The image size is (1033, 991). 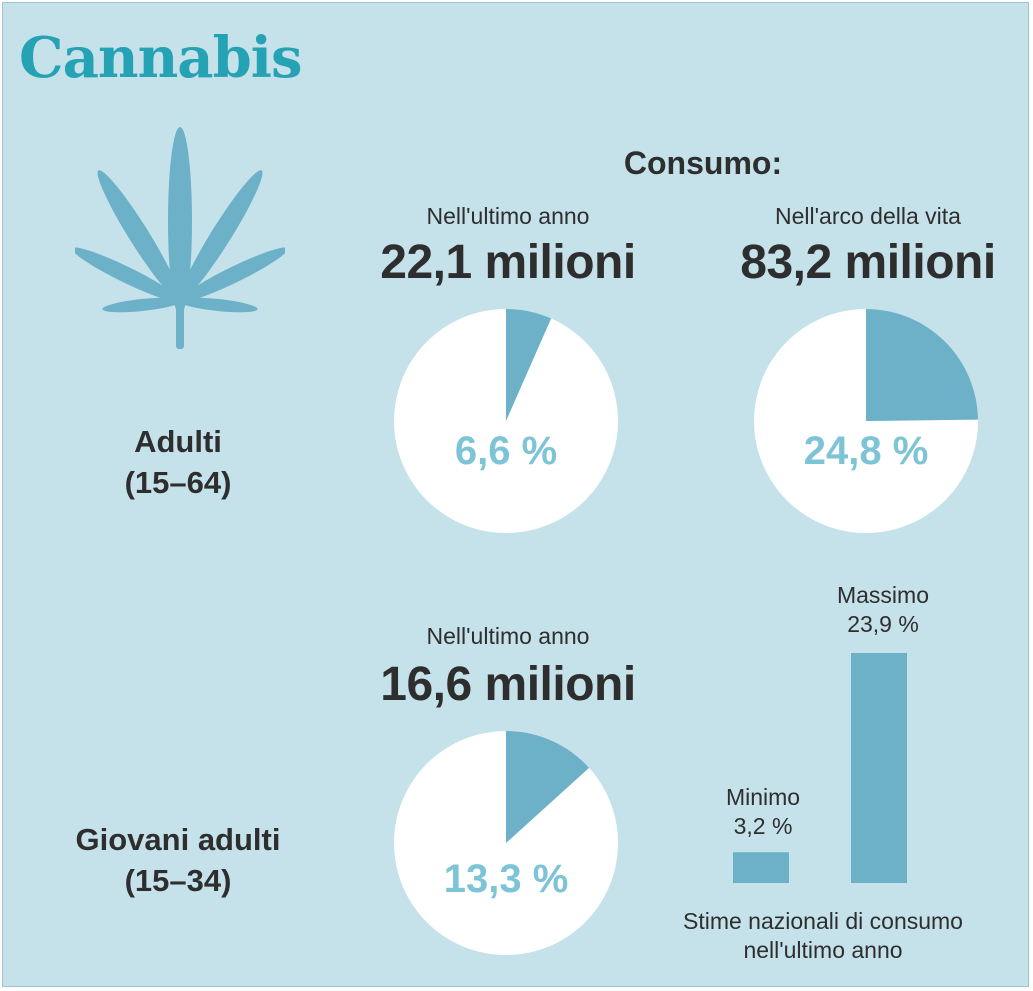 What do you see at coordinates (508, 262) in the screenshot?
I see `adults-last-year-total: 22,1 milioni` at bounding box center [508, 262].